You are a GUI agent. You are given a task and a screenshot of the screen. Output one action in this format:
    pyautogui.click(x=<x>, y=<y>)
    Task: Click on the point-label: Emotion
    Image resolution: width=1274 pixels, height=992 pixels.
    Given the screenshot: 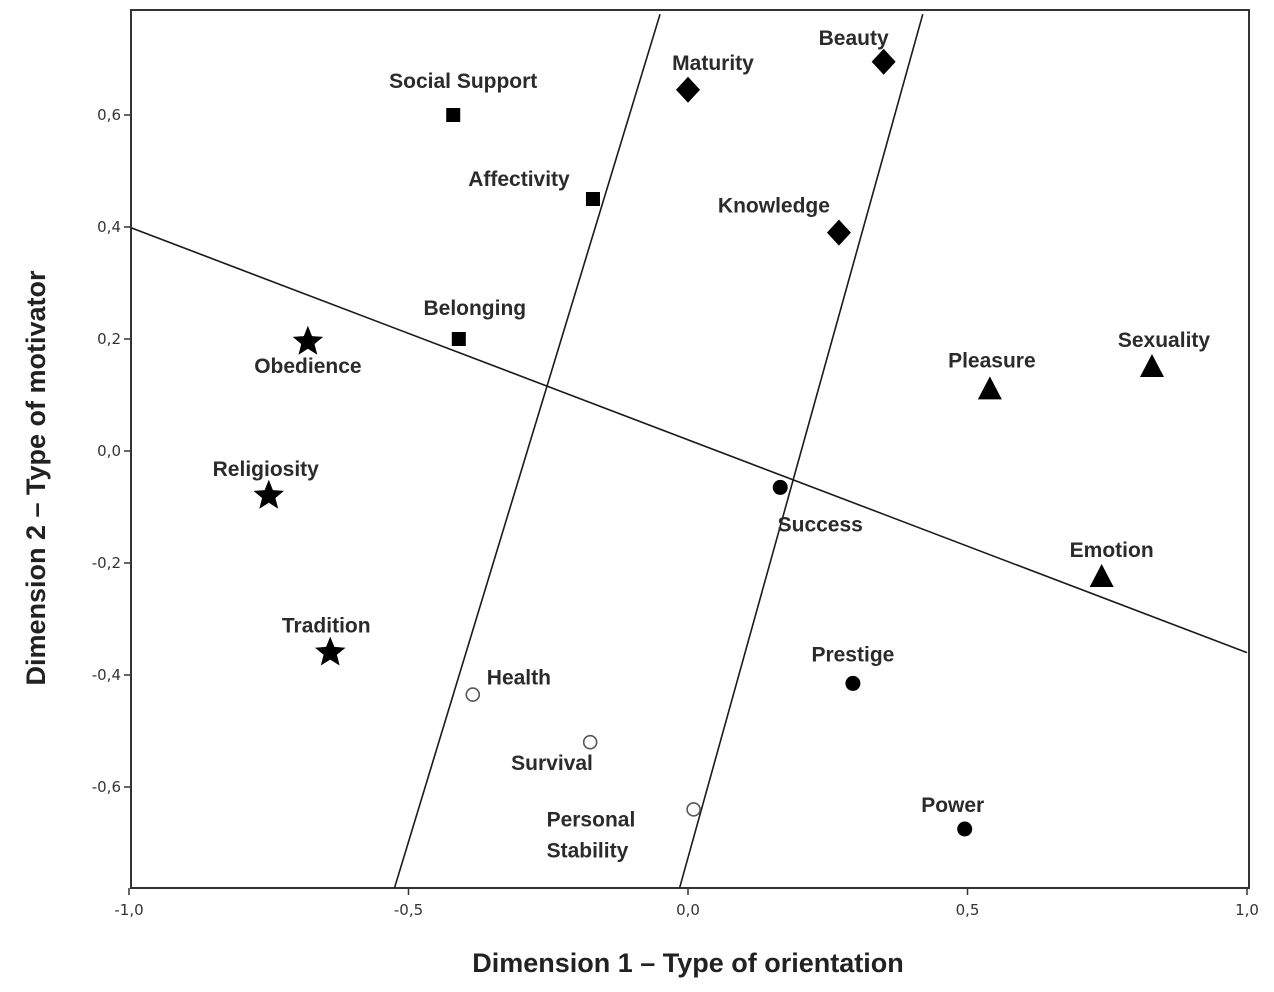 What is the action you would take?
    pyautogui.click(x=1112, y=550)
    